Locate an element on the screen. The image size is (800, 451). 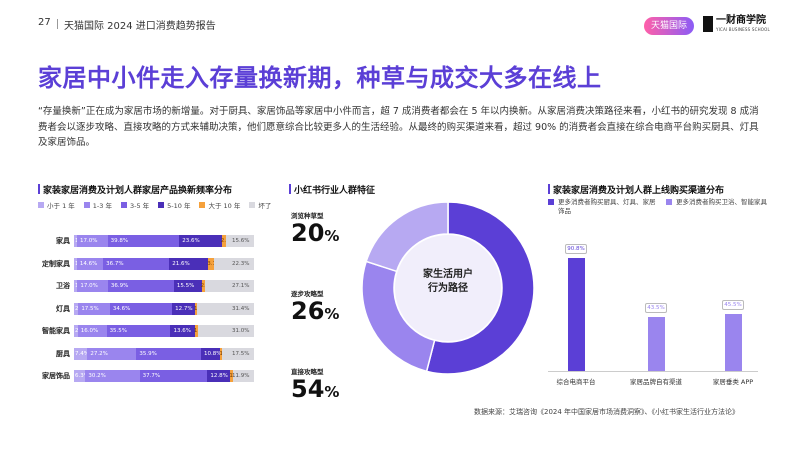
chart1-legend-item: 1-3 年 is located at coordinates (97, 205).